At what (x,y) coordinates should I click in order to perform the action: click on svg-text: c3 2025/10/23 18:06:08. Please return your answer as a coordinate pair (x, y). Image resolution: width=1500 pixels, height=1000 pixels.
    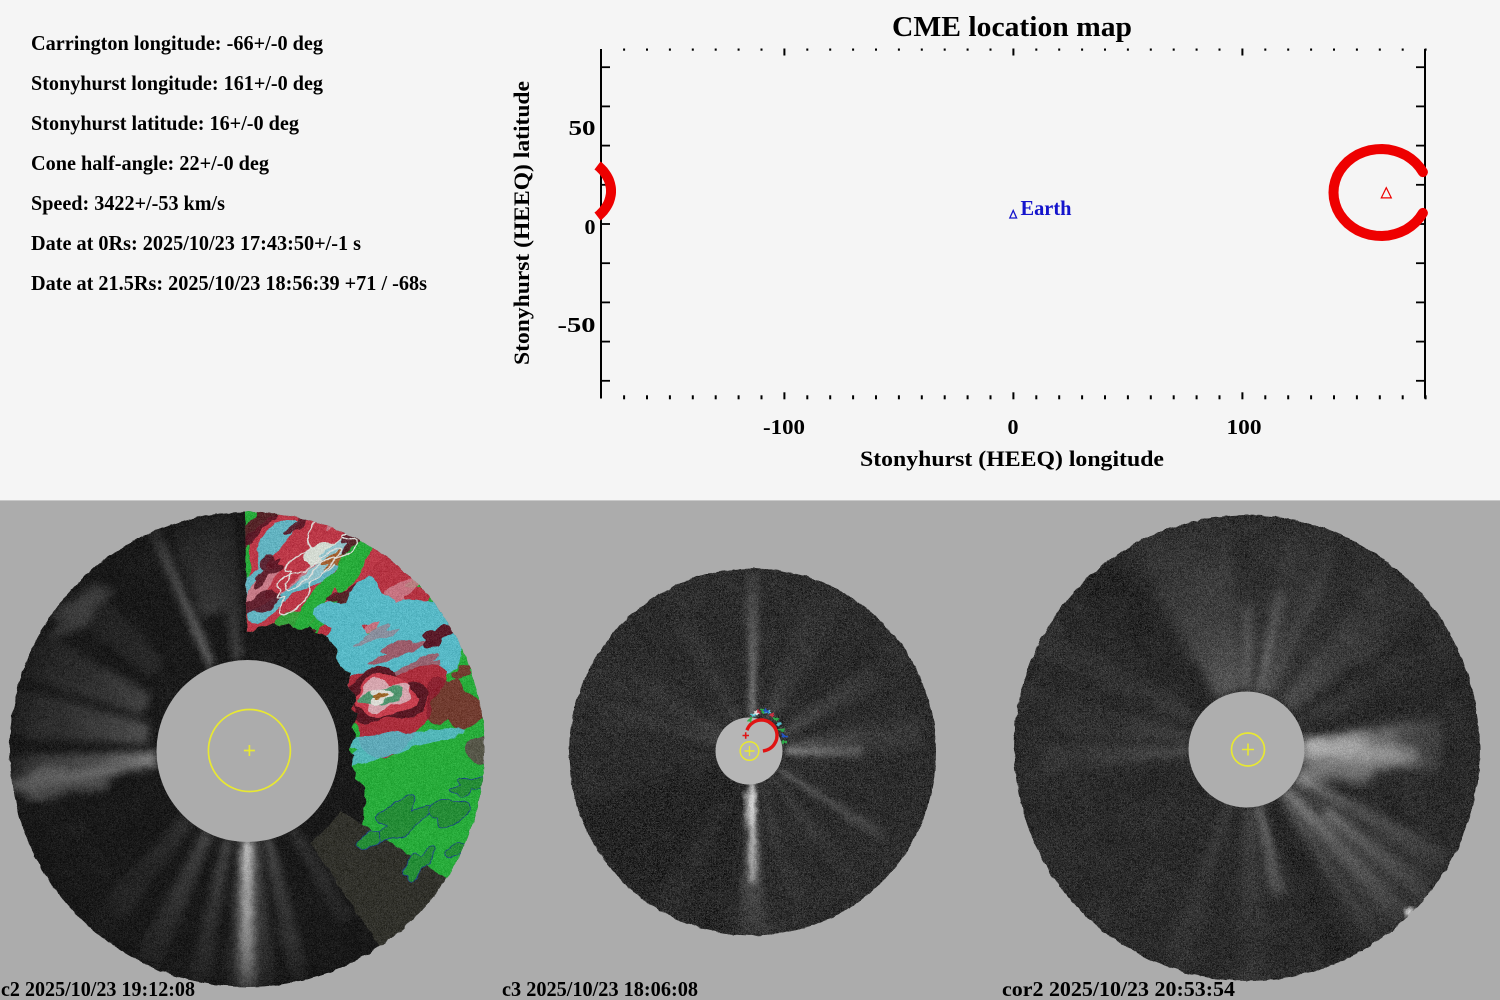
    Looking at the image, I should click on (600, 988).